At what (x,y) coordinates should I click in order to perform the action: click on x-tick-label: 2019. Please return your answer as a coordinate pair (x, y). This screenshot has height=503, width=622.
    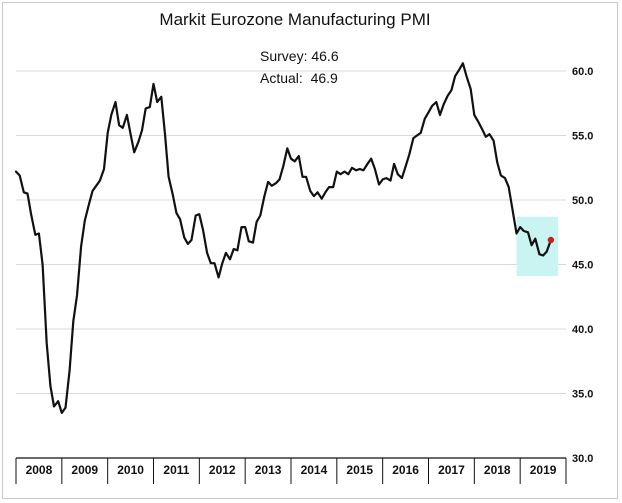
    Looking at the image, I should click on (543, 470).